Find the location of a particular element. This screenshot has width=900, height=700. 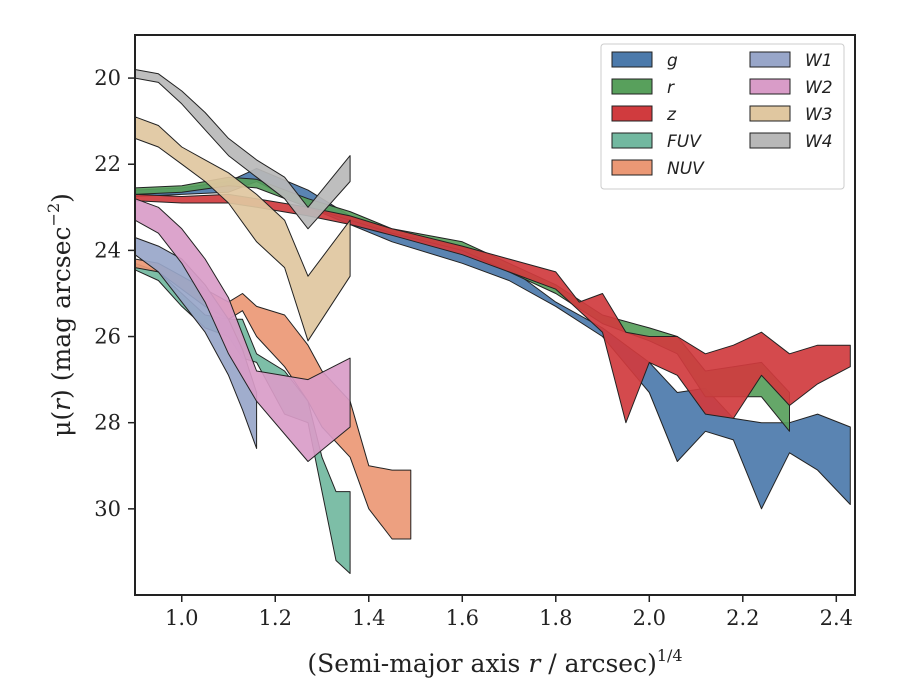

y-axis: 20 22 24 26 28 30 is located at coordinates (114, 293).